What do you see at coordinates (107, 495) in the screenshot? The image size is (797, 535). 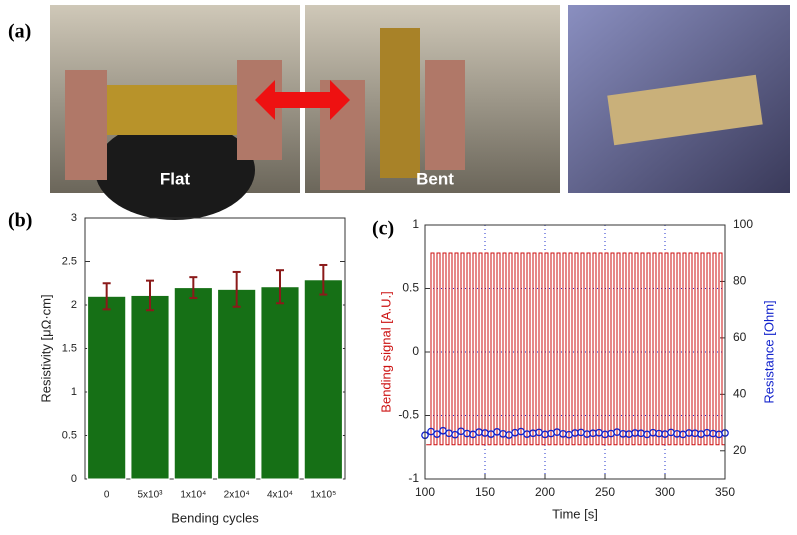 I see `x-tick-label: 0` at bounding box center [107, 495].